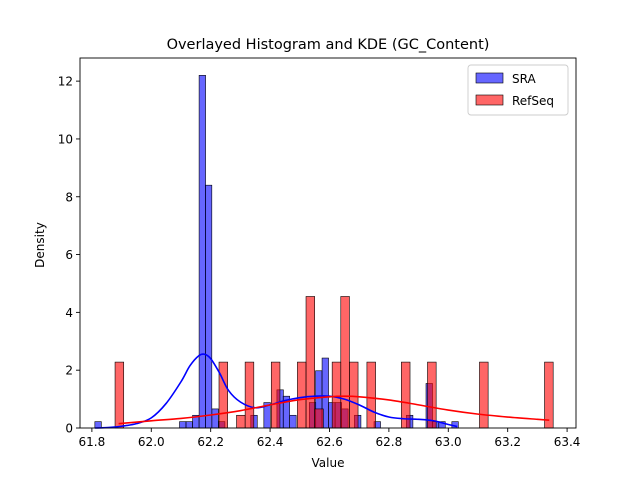 The height and width of the screenshot is (484, 640). I want to click on y-tick-label: 8, so click(69, 197).